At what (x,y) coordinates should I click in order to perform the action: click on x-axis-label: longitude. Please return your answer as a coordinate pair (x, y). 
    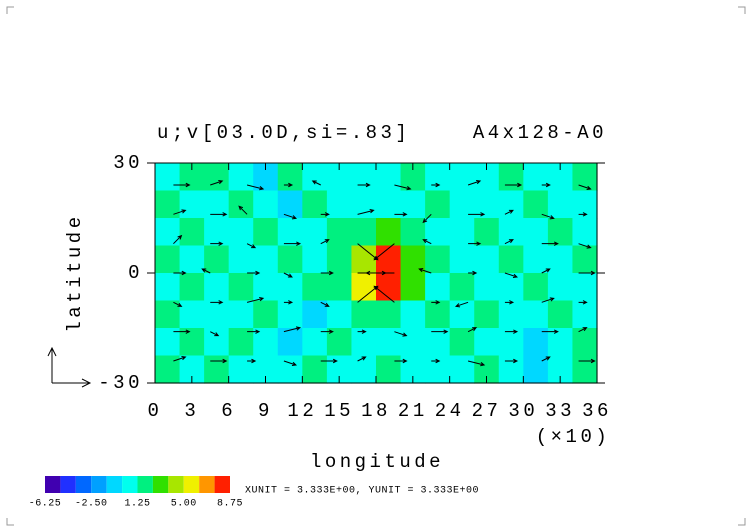
    Looking at the image, I should click on (377, 462).